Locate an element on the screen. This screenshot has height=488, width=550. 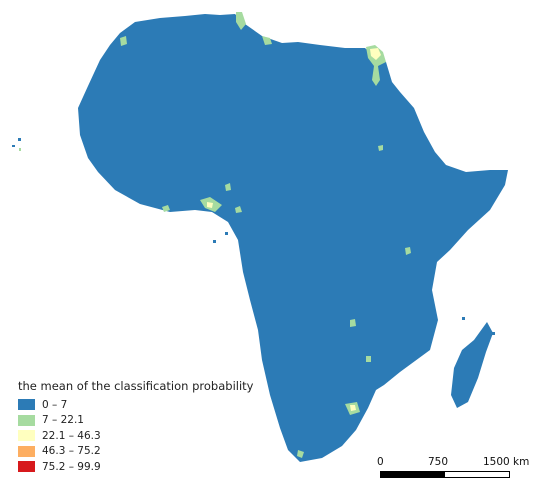
nile-delta-core is located at coordinates (375, 54).